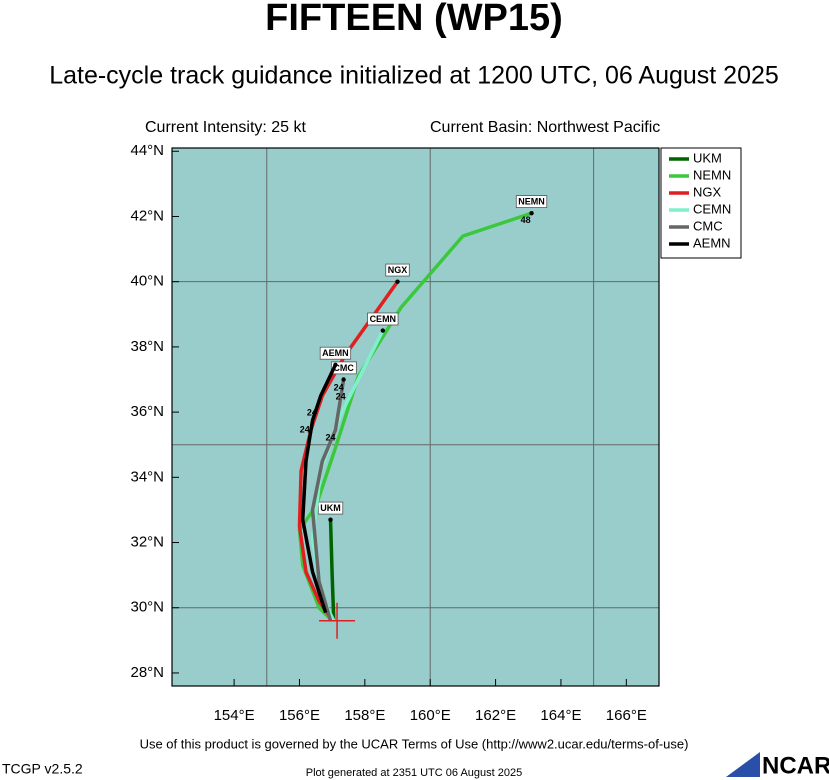 The width and height of the screenshot is (829, 780). What do you see at coordinates (743, 764) in the screenshot?
I see `logo-mark` at bounding box center [743, 764].